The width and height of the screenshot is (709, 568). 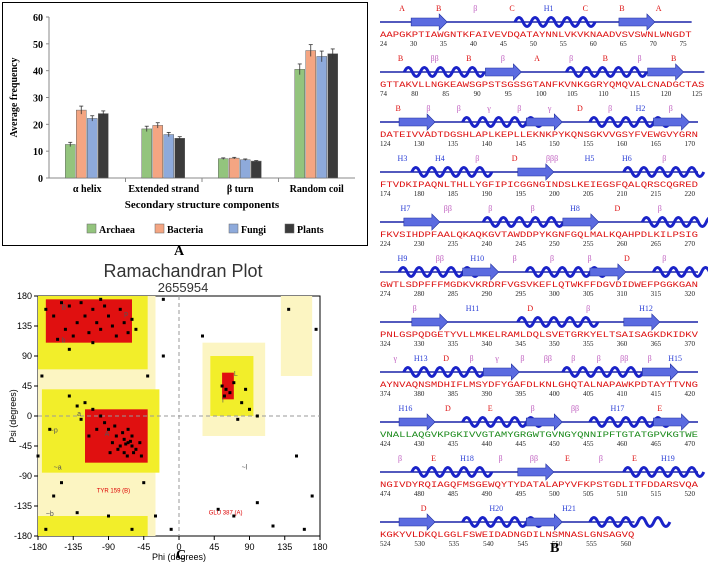 What do you see at coordinates (622, 344) in the screenshot?
I see `residue-number: 360` at bounding box center [622, 344].